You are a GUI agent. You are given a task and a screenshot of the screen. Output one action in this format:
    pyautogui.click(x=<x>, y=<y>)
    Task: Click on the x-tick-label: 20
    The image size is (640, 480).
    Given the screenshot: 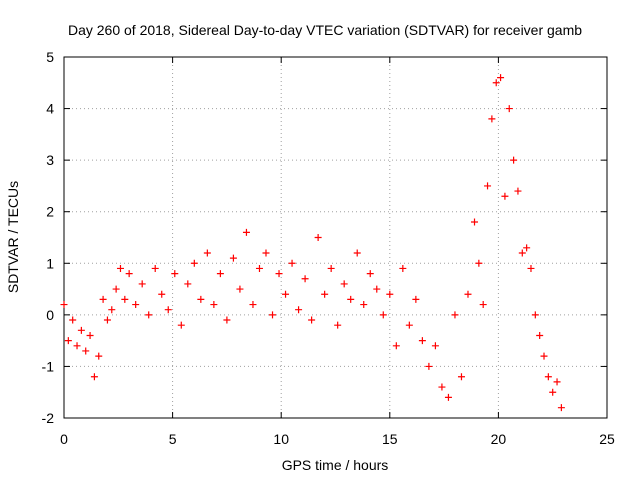 What is the action you would take?
    pyautogui.click(x=499, y=439)
    